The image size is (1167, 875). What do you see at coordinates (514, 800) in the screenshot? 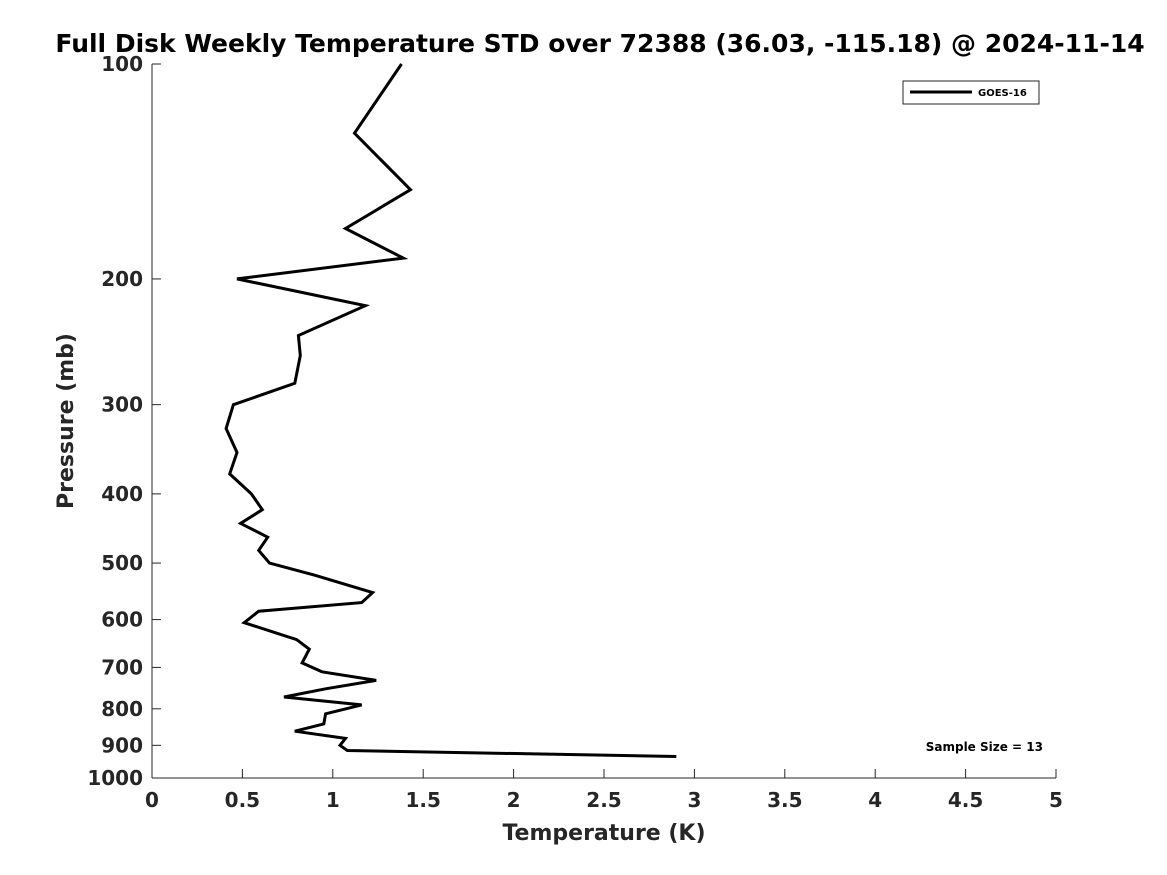
I see `x-tick-label: 2` at bounding box center [514, 800].